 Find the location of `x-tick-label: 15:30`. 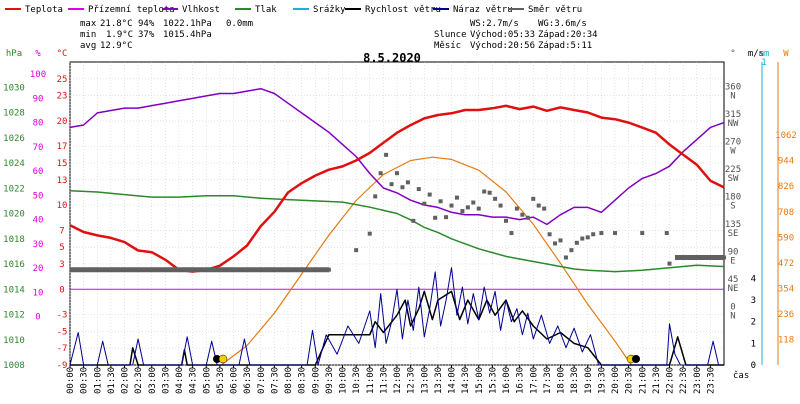

x-tick-label: 15:30 is located at coordinates (493, 380).